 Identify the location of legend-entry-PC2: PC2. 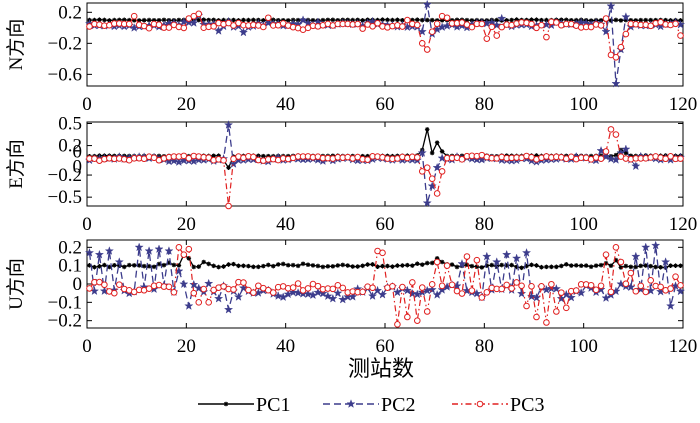
(369, 405).